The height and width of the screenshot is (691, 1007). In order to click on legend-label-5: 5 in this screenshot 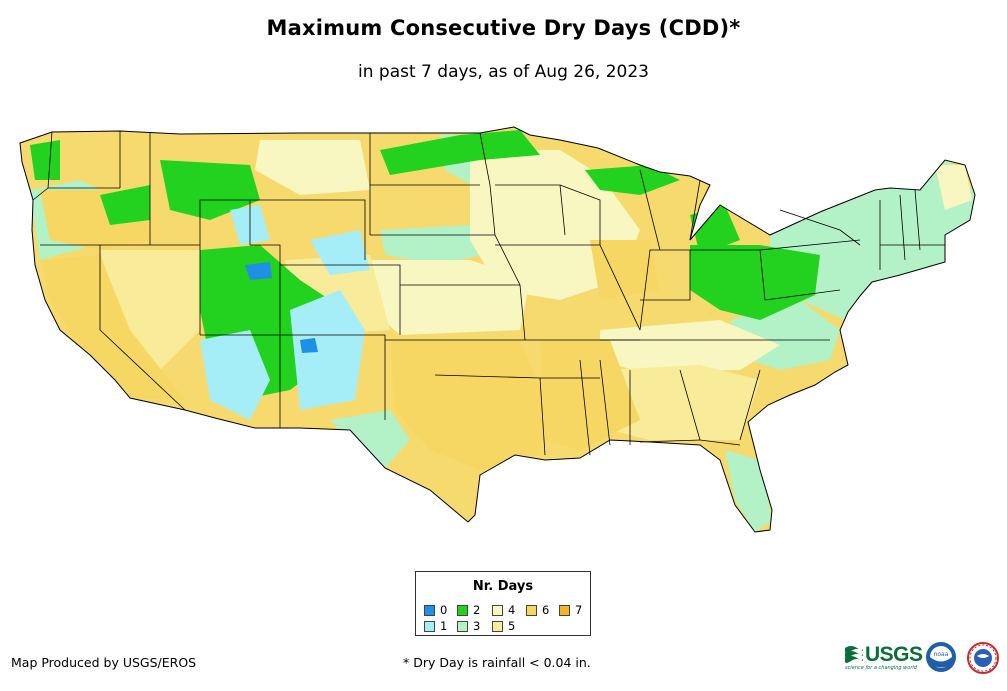, I will do `click(512, 626)`.